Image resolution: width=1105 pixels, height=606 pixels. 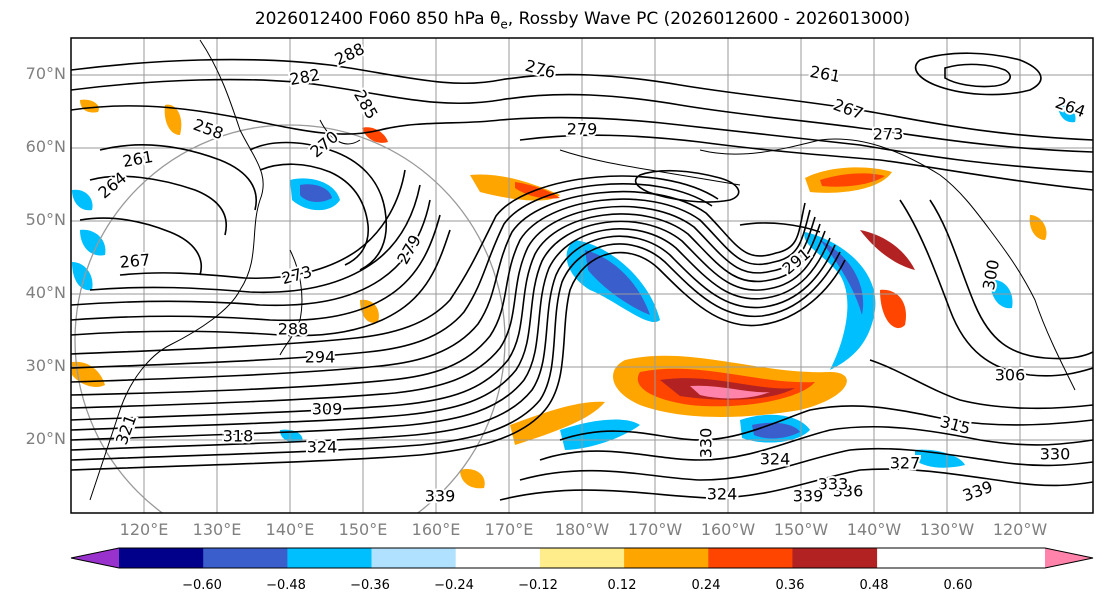 I want to click on positive-anomaly-south-mid, so click(x=472, y=479).